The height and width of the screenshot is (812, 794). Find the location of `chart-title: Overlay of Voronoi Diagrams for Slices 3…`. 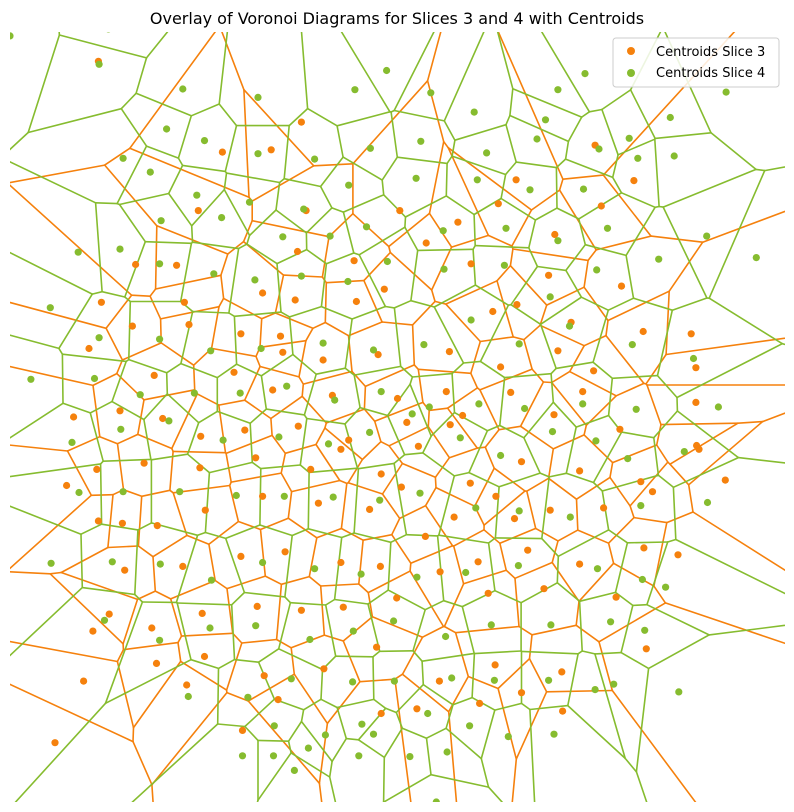

chart-title: Overlay of Voronoi Diagrams for Slices 3… is located at coordinates (397, 18).